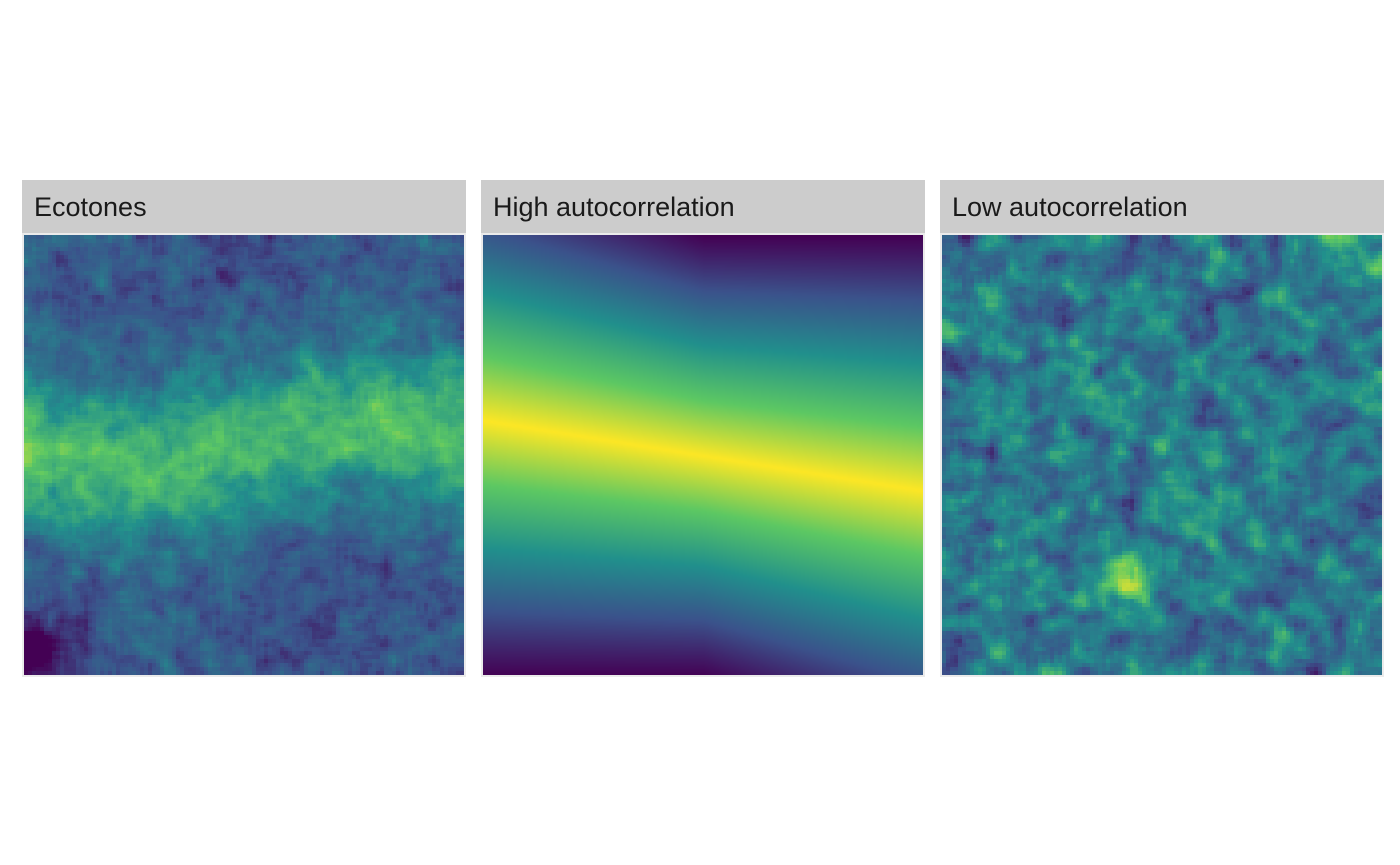 The width and height of the screenshot is (1400, 865). I want to click on facet-strip: High autocorrelation, so click(703, 206).